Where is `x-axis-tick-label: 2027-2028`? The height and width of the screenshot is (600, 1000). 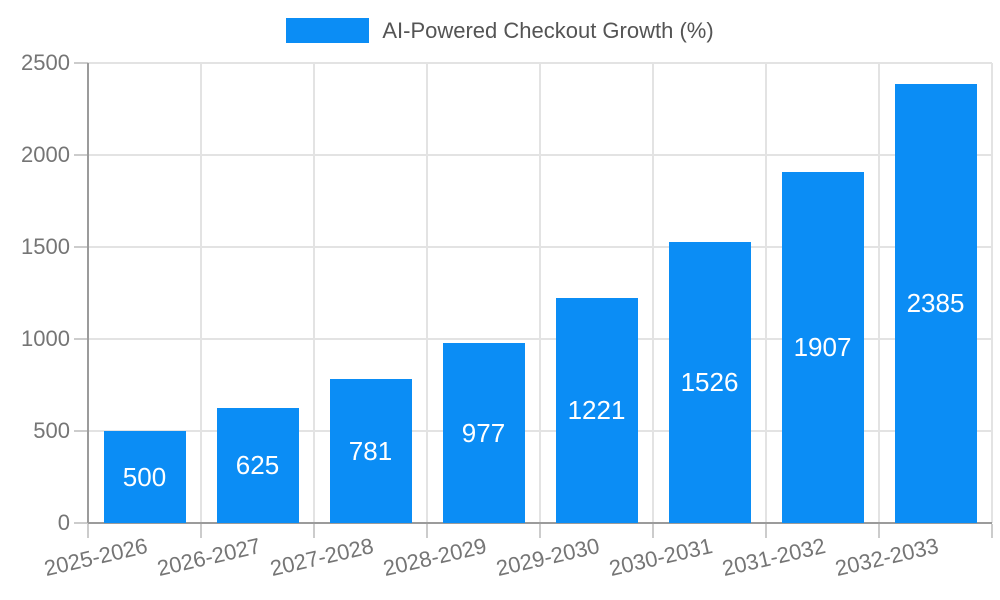 x-axis-tick-label: 2027-2028 is located at coordinates (322, 557).